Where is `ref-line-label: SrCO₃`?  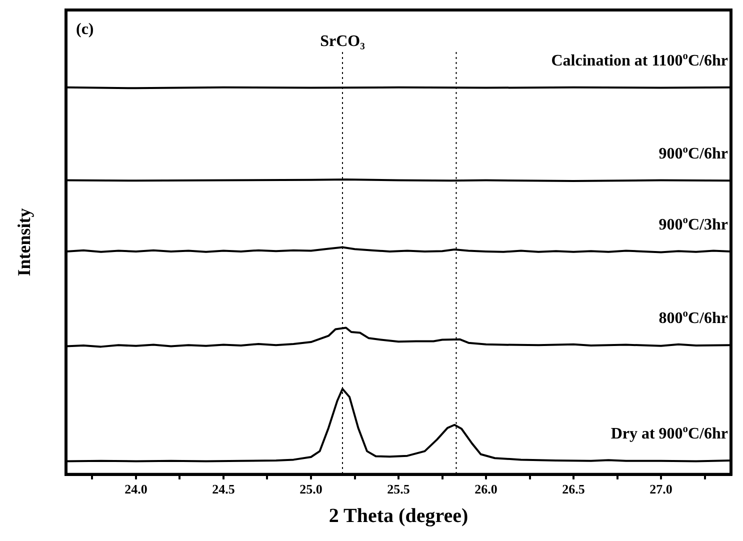 ref-line-label: SrCO₃ is located at coordinates (343, 41).